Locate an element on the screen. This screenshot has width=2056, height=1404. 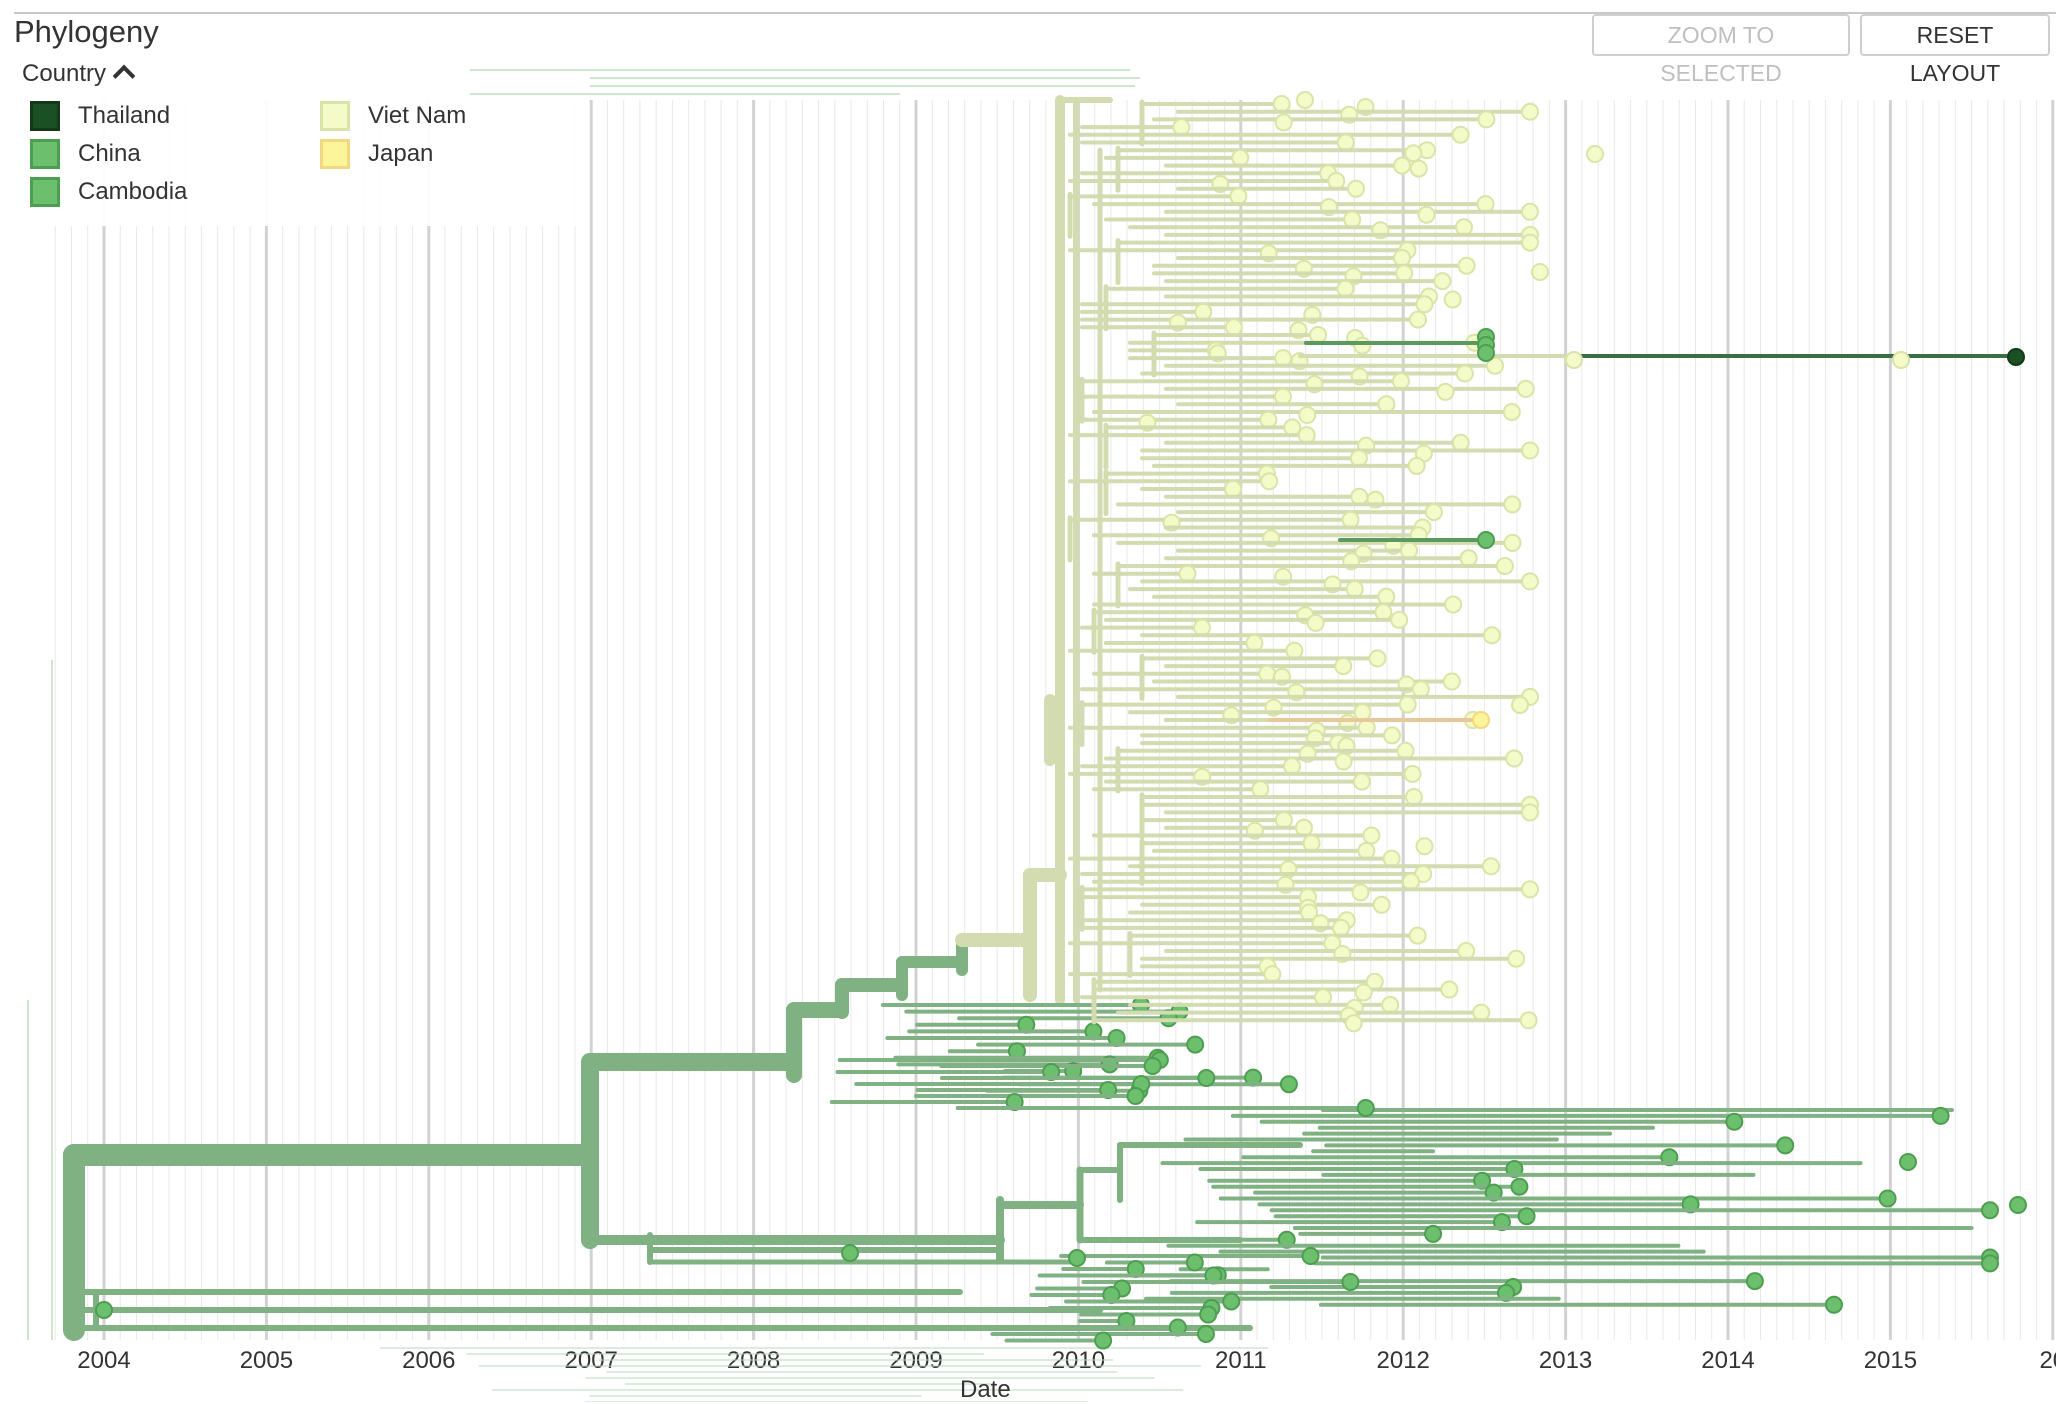
legend-item-viet-nam: Viet Nam is located at coordinates (393, 116).